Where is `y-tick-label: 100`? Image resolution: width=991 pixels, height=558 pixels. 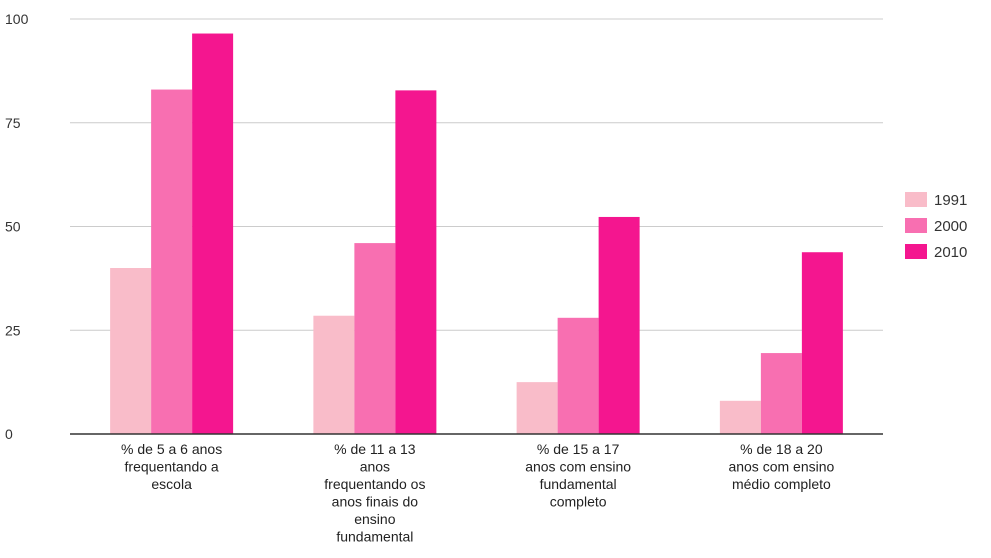 y-tick-label: 100 is located at coordinates (17, 19).